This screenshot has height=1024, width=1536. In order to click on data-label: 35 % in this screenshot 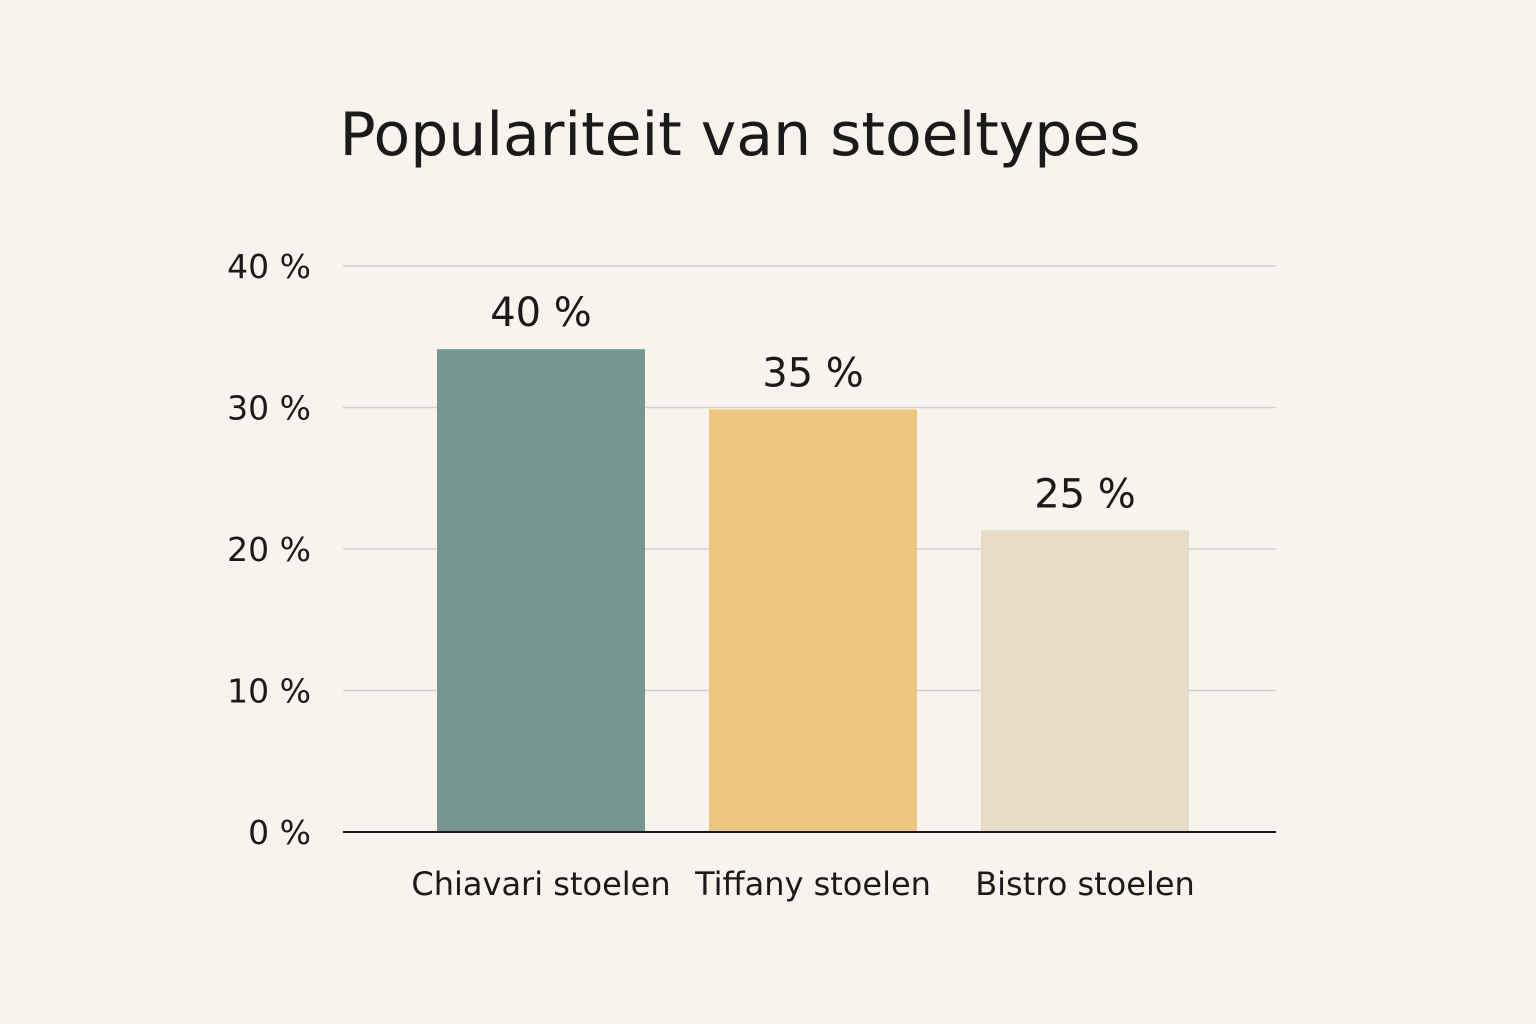, I will do `click(813, 374)`.